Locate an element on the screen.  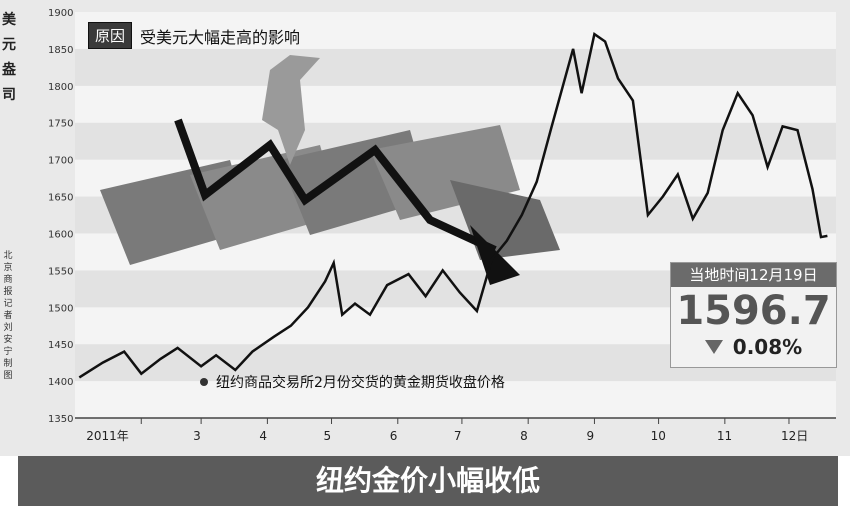
y-tick-label: 1650 is located at coordinates (60, 198).